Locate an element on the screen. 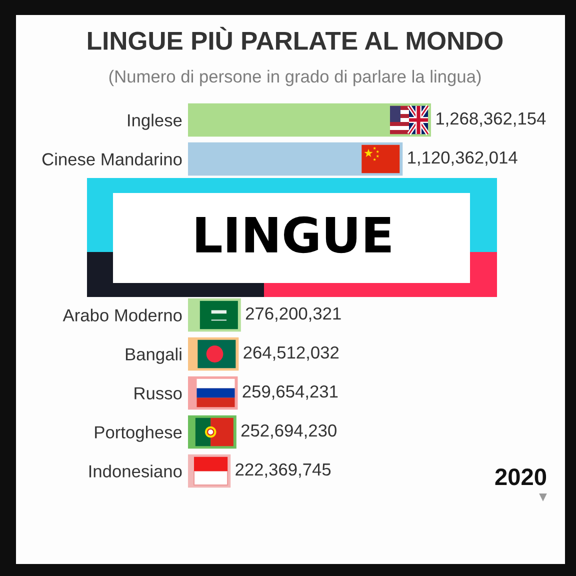  data-label: 222,369,745 is located at coordinates (283, 470).